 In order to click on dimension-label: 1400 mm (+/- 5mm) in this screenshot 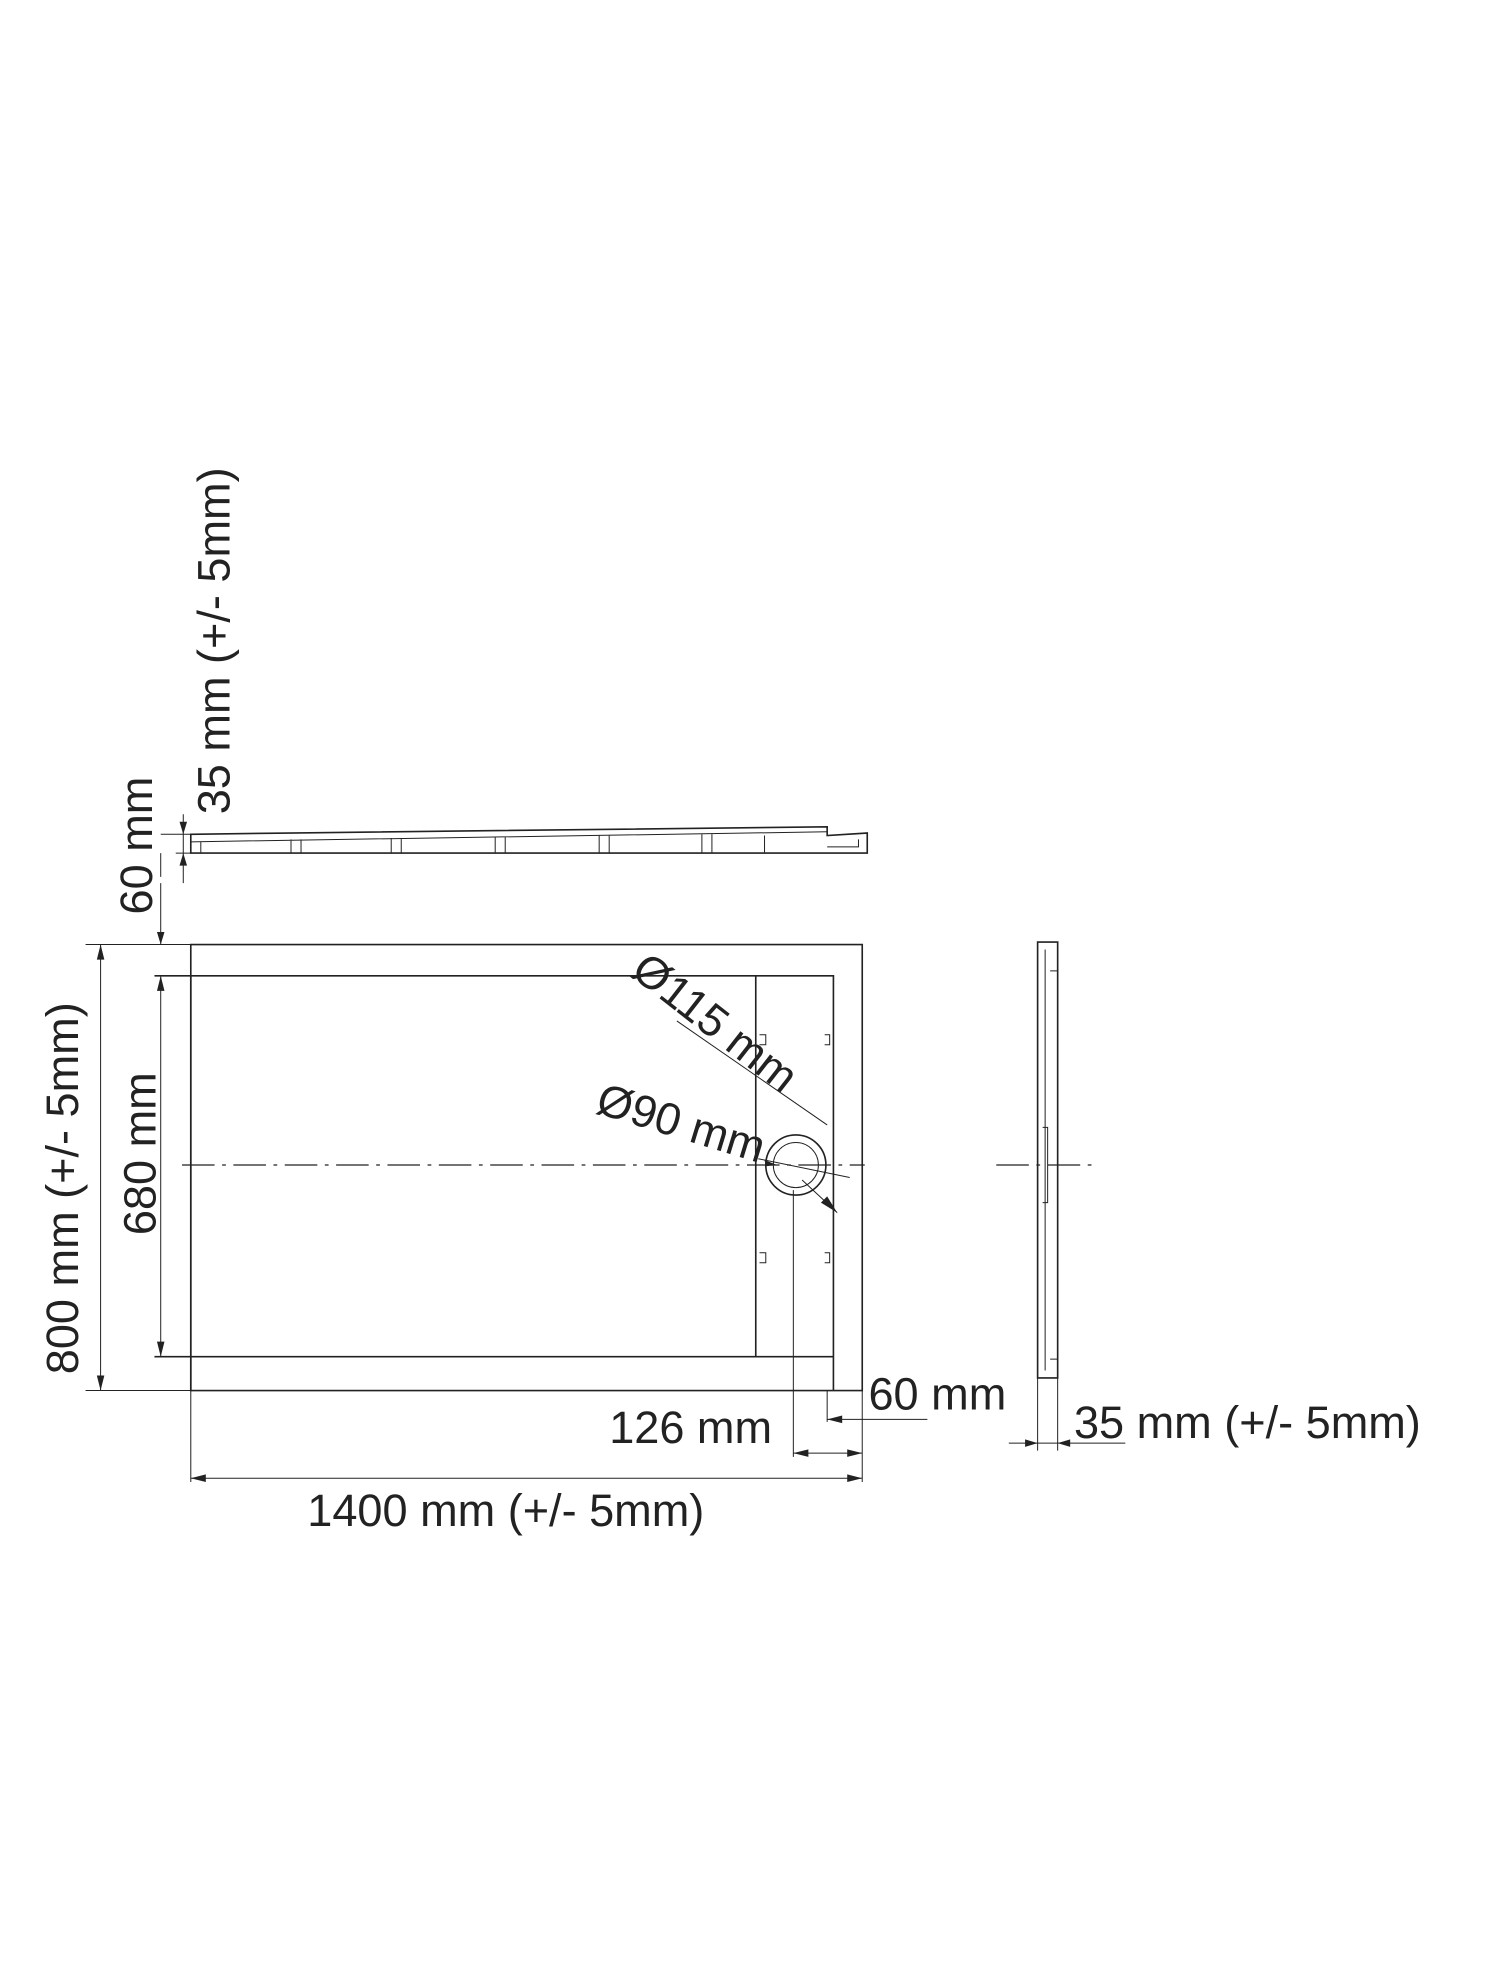, I will do `click(505, 1510)`.